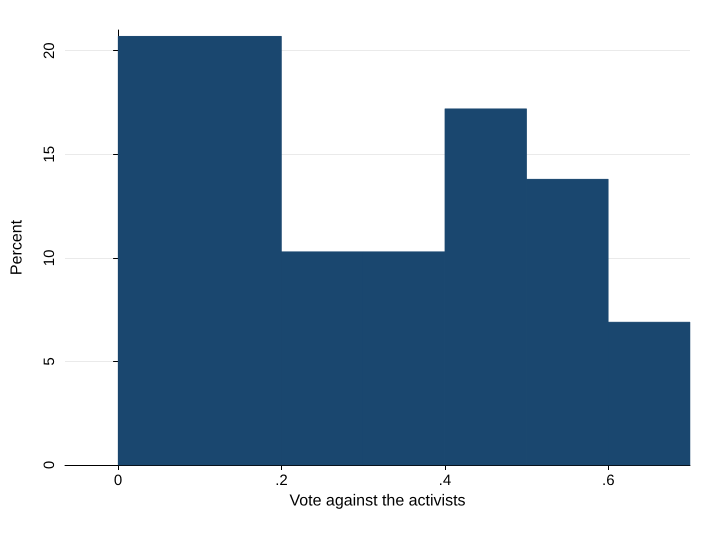 This screenshot has width=710, height=535. What do you see at coordinates (49, 465) in the screenshot?
I see `y-tick-label: 0` at bounding box center [49, 465].